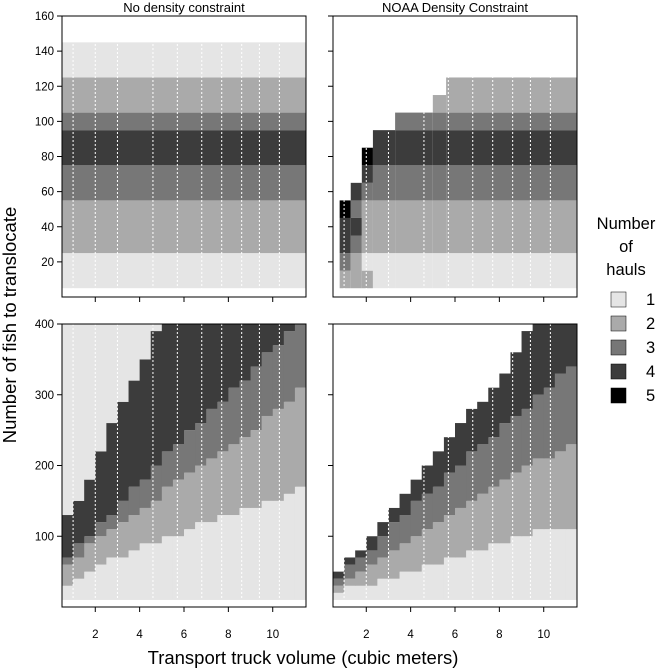 The image size is (672, 672). Describe the element at coordinates (303, 657) in the screenshot. I see `x-axis-label: Transport truck volume (cubic meters)` at that location.